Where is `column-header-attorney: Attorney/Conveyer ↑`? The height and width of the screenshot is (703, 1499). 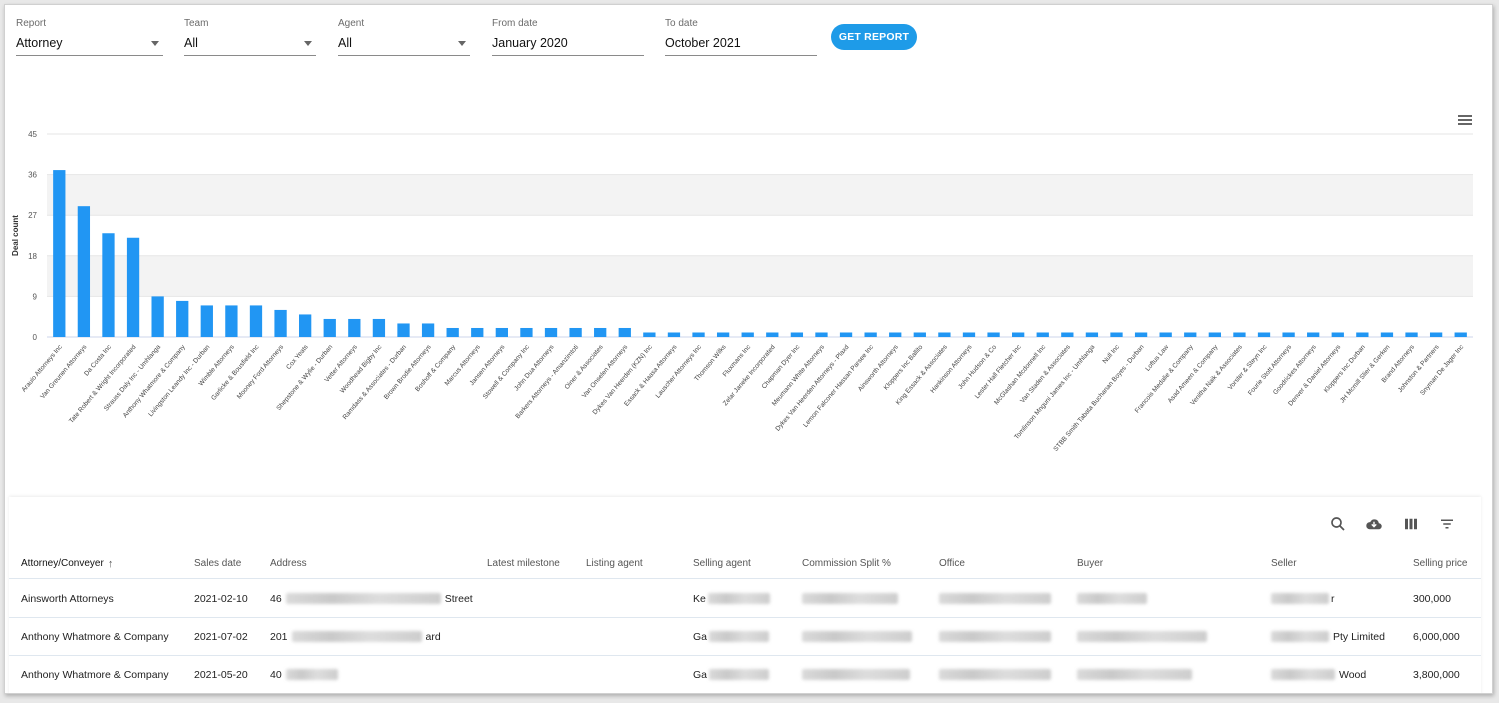
column-header-attorney: Attorney/Conveyer ↑ is located at coordinates (67, 563).